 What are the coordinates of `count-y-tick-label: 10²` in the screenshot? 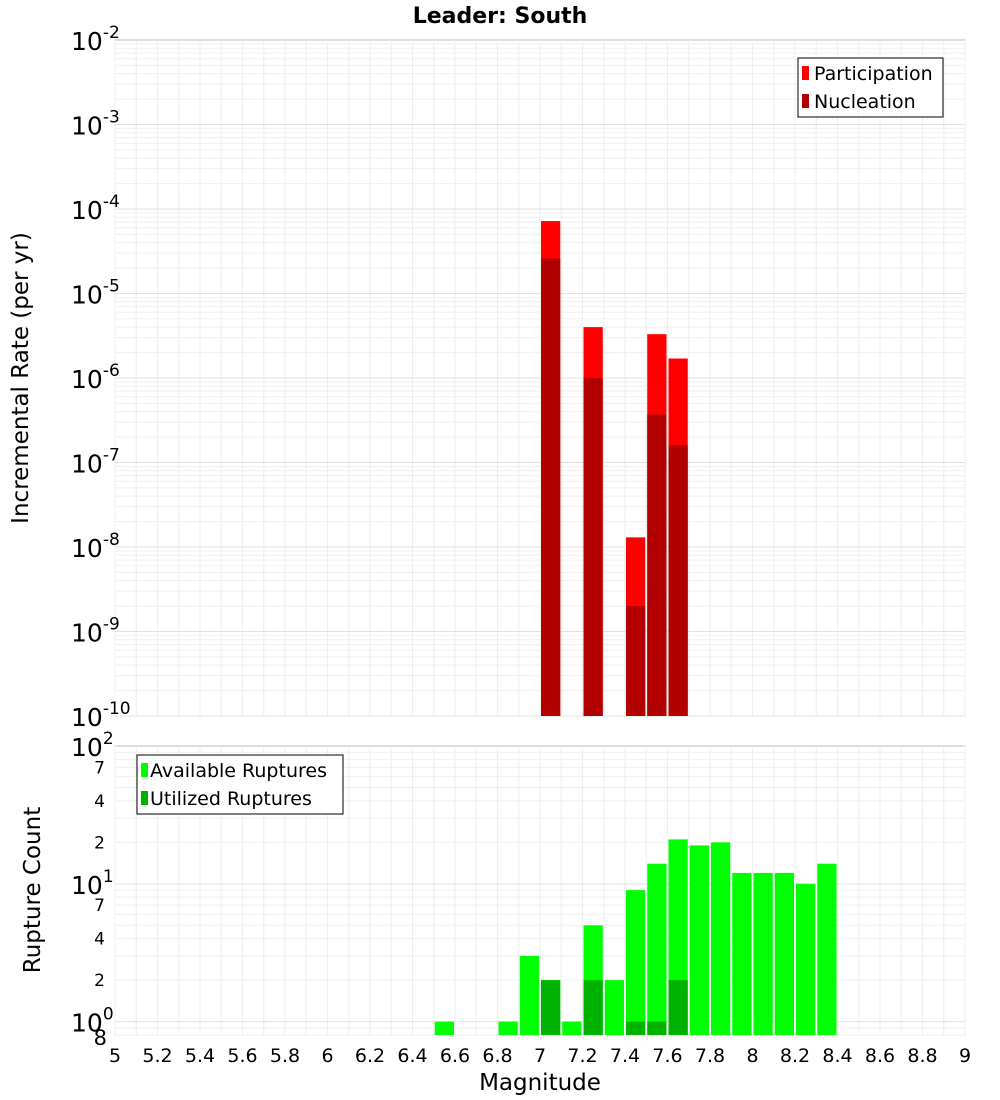 It's located at (92, 745).